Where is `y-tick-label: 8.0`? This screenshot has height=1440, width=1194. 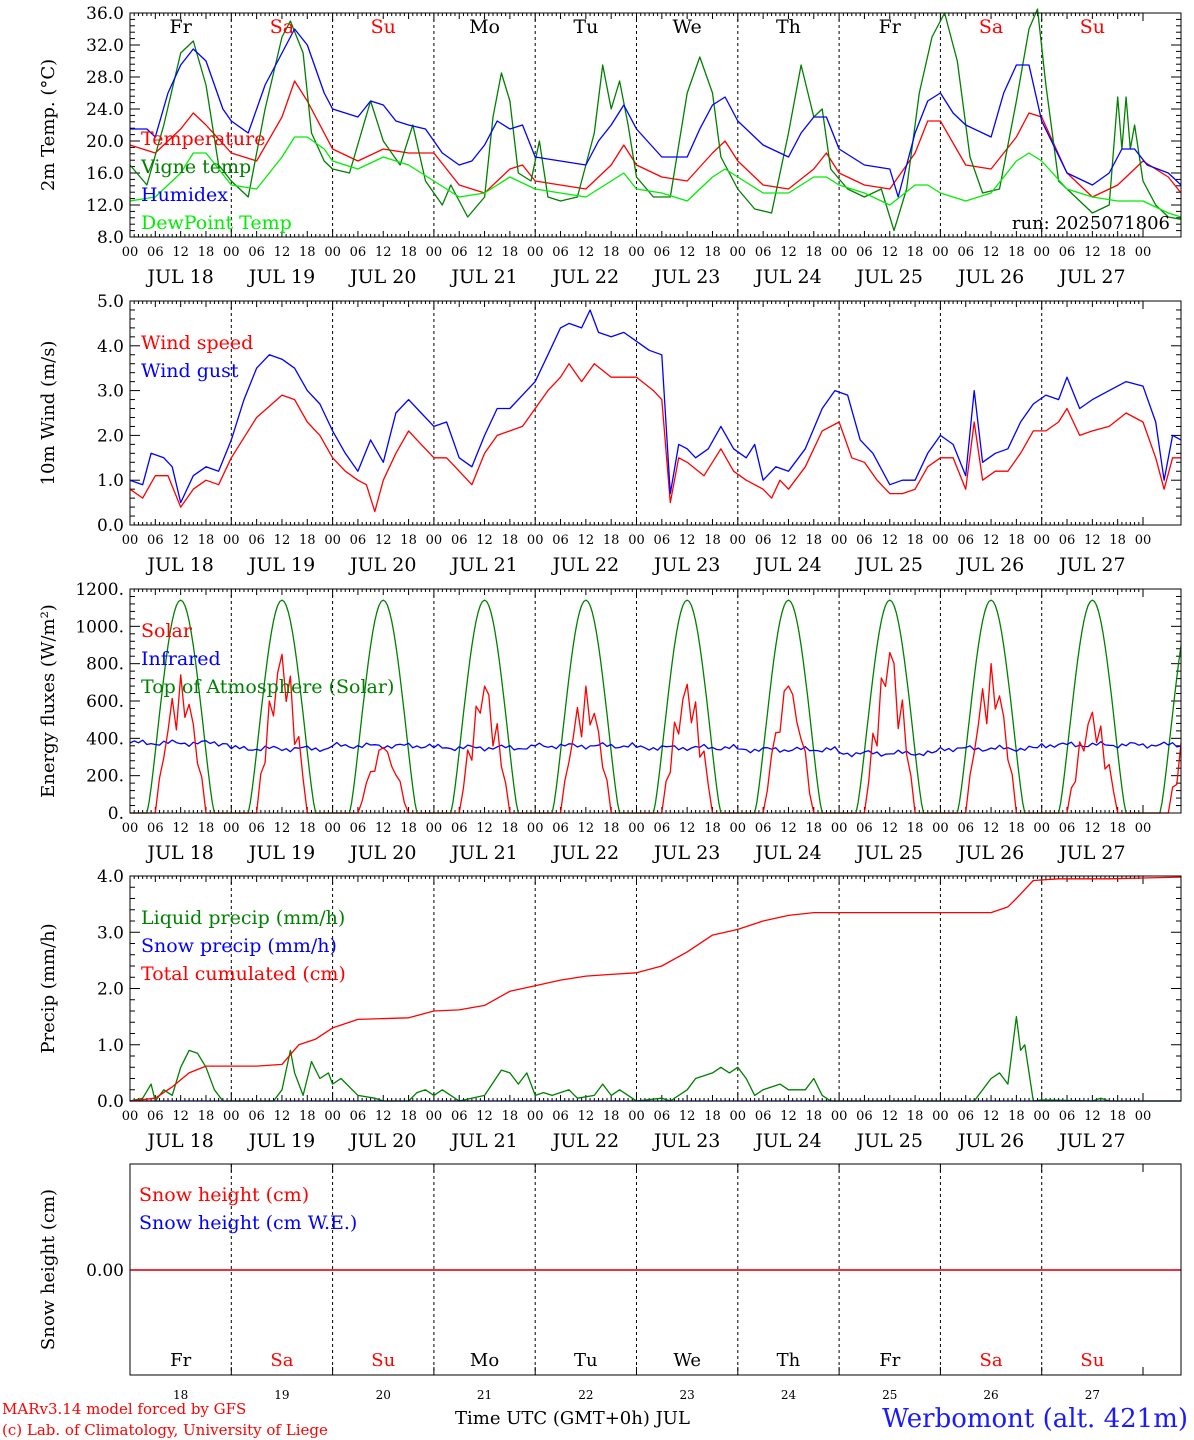
y-tick-label: 8.0 is located at coordinates (110, 238).